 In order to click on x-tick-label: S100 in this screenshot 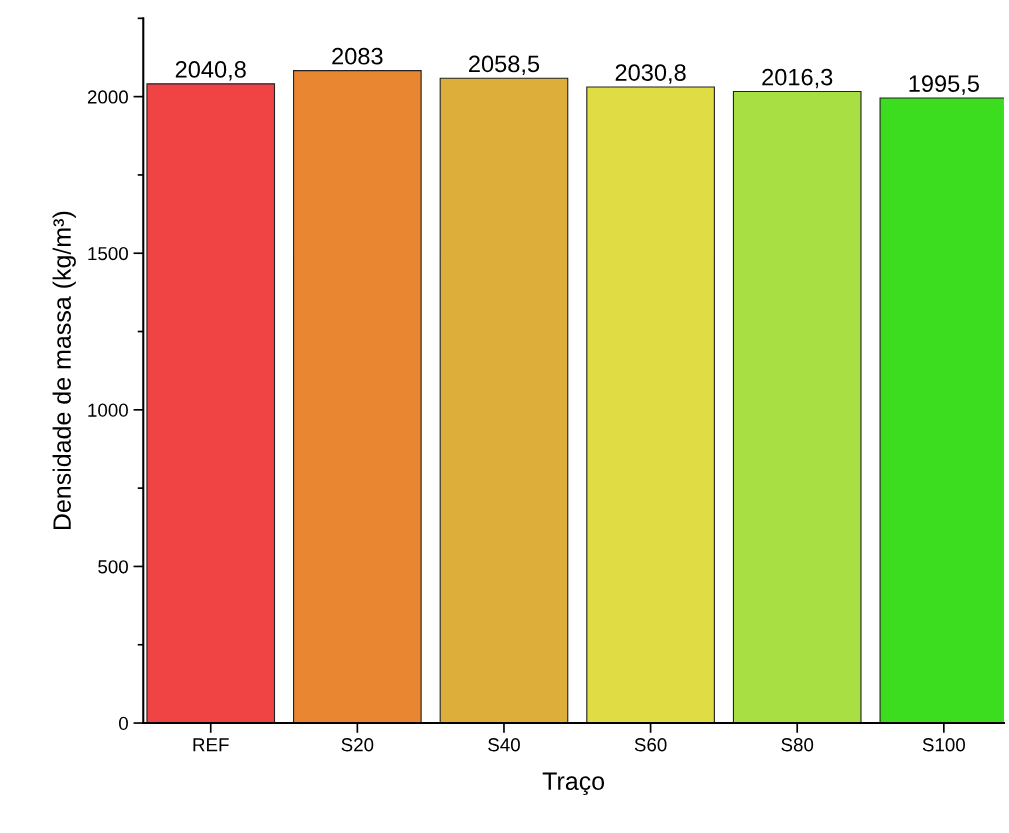, I will do `click(943, 745)`.